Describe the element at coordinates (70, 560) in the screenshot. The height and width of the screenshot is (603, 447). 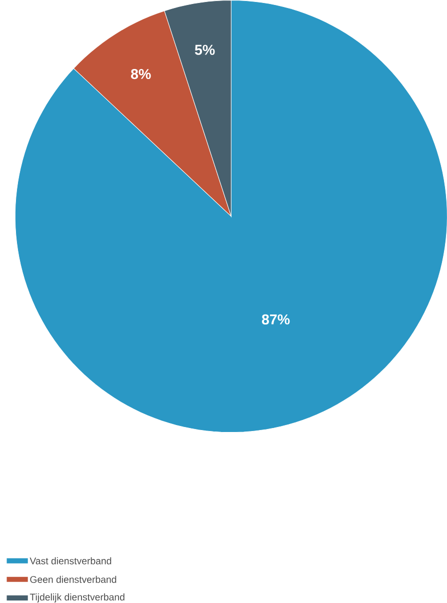
I see `legend-label: Vast dienstverband` at that location.